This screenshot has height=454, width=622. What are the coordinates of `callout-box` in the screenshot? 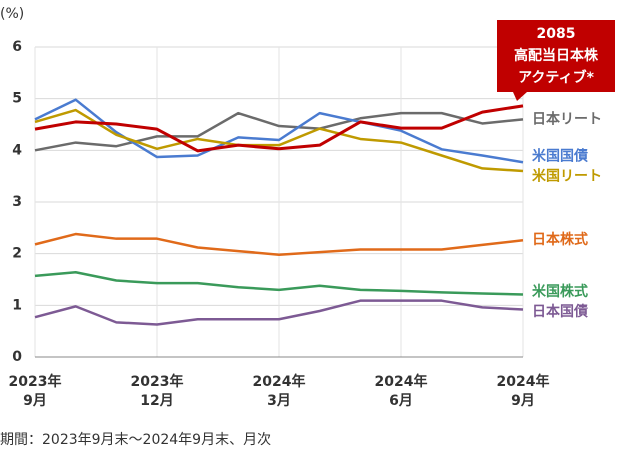 It's located at (556, 56).